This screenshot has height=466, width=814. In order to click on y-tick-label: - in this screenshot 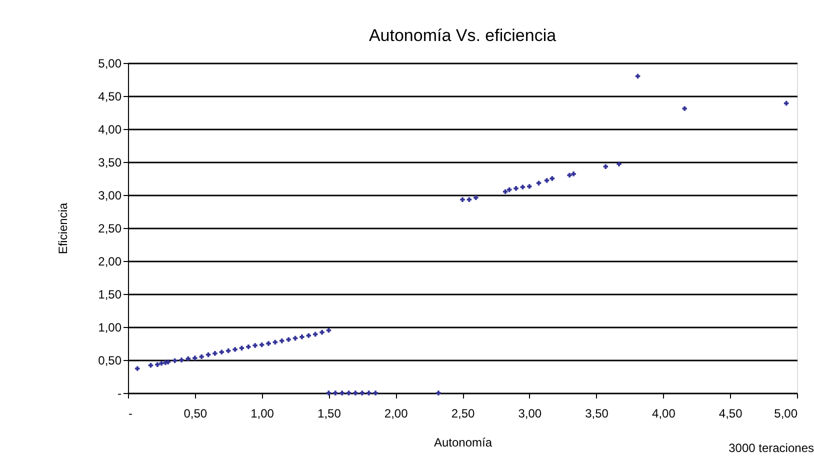, I will do `click(120, 393)`.